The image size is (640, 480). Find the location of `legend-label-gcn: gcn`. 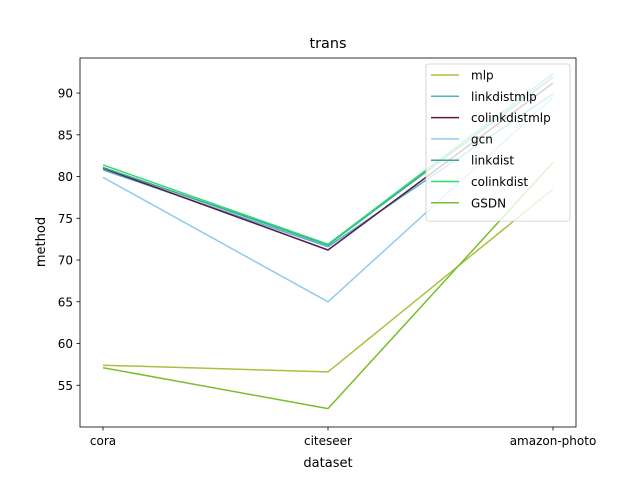

legend-label-gcn: gcn is located at coordinates (482, 139).